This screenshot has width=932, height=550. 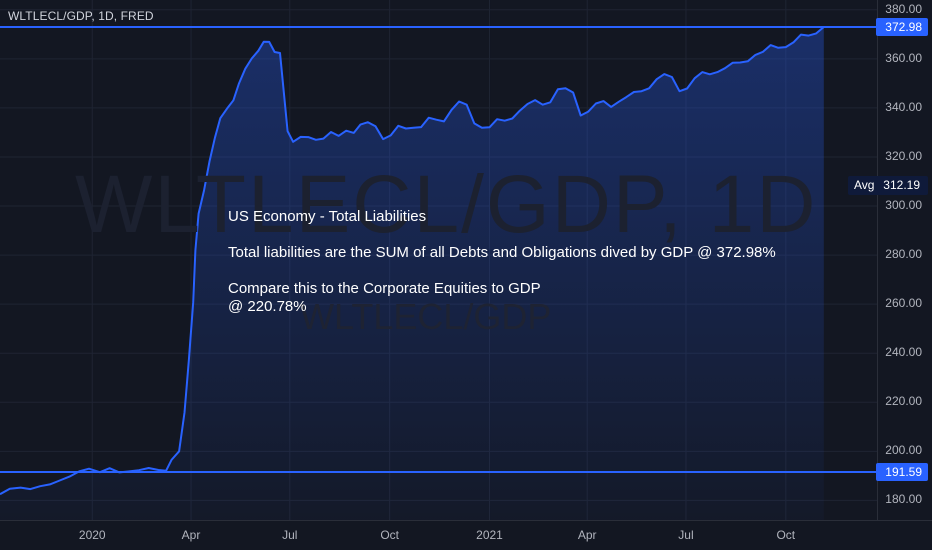 I want to click on x-tick-label: 2021, so click(x=489, y=535).